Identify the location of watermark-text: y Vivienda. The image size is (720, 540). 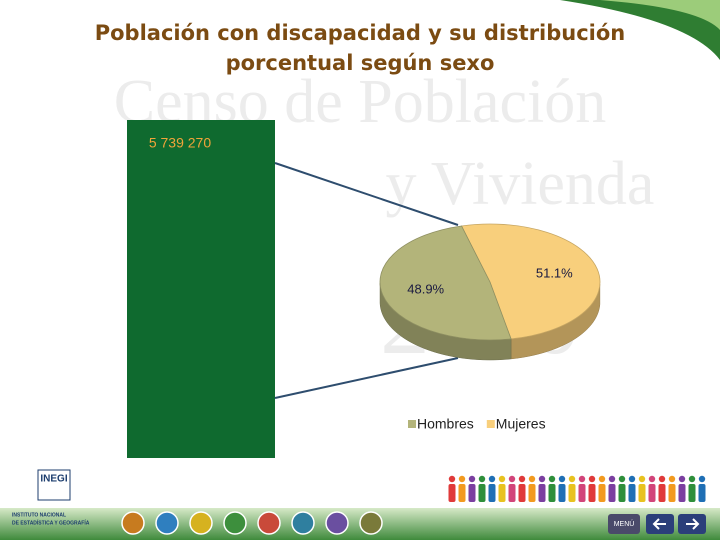
(520, 184).